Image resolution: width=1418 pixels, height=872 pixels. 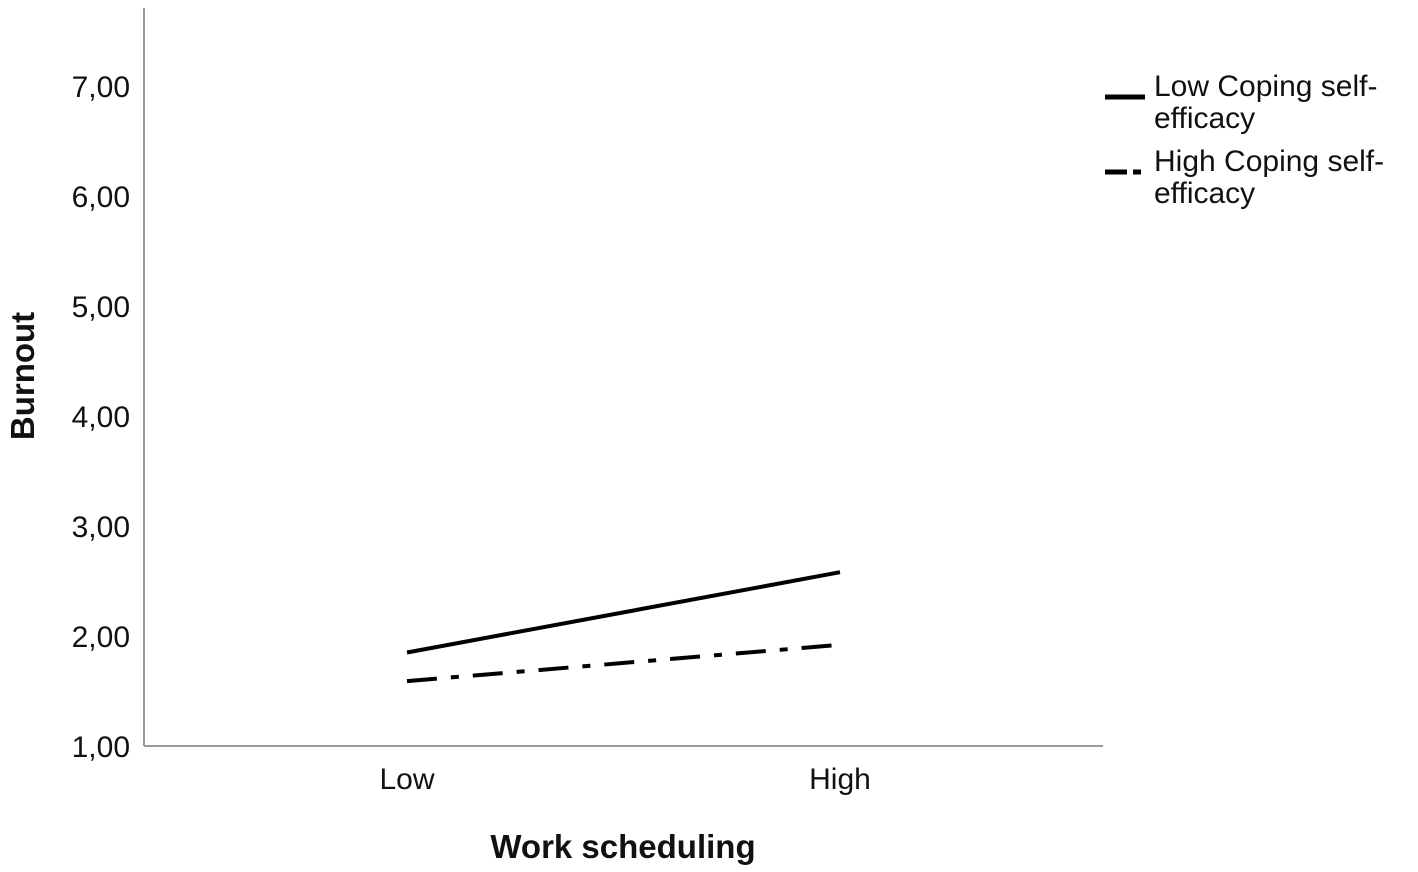 What do you see at coordinates (101, 527) in the screenshot?
I see `y-tick-label: 3,00` at bounding box center [101, 527].